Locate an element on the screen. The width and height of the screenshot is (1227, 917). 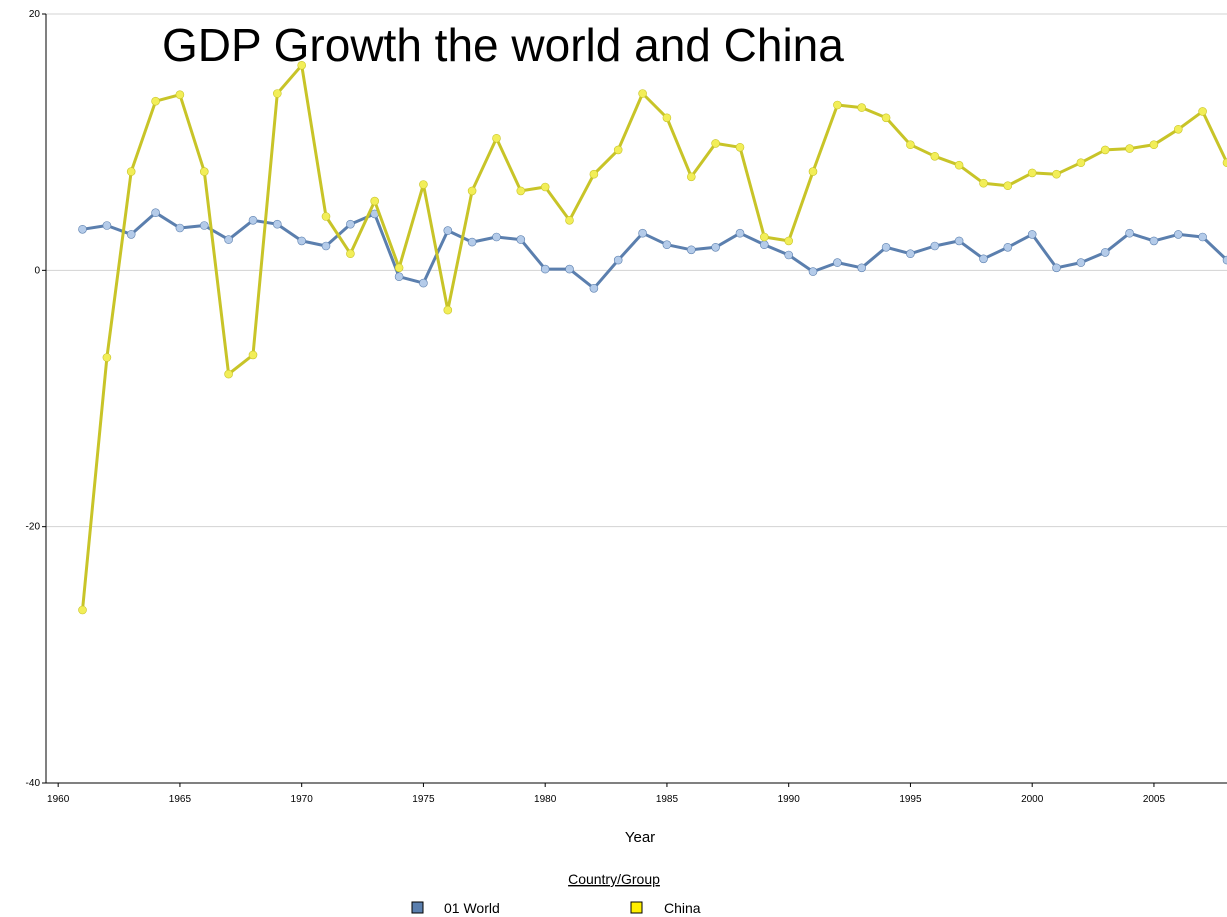
x-tick-label: 1980 is located at coordinates (545, 799).